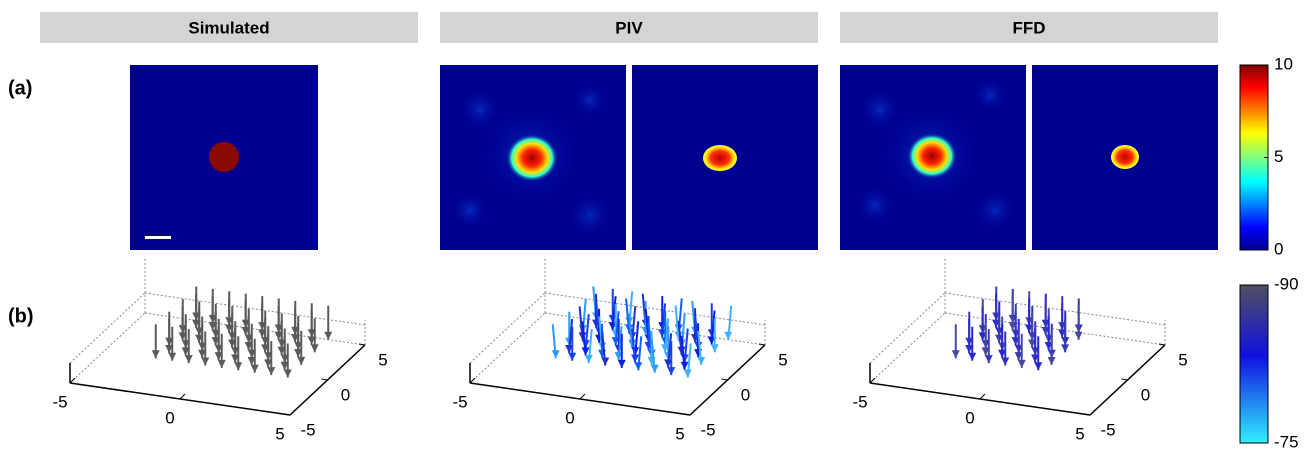  I want to click on colorbar-tick-label: 5, so click(1278, 156).